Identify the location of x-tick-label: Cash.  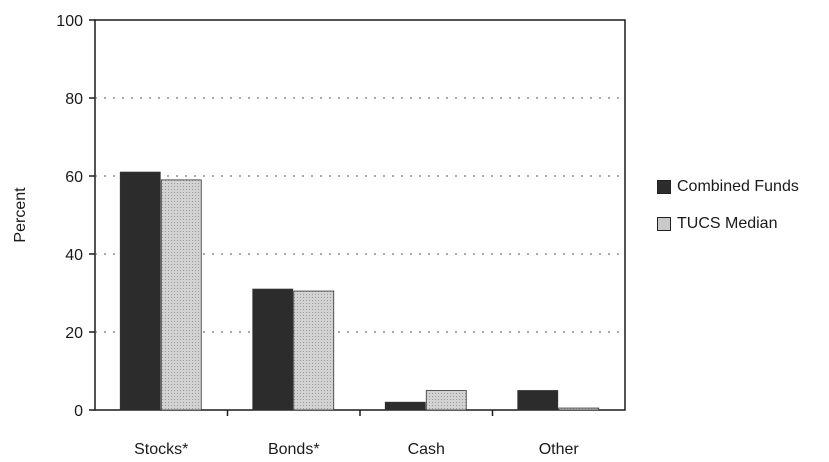
(426, 449).